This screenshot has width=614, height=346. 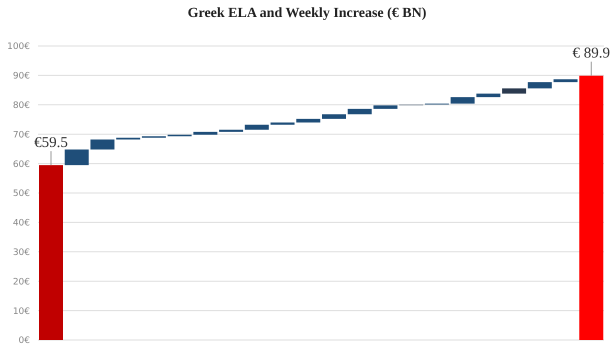 I want to click on chart-title: Greek ELA and Weekly Increase (€ BN), so click(x=307, y=14).